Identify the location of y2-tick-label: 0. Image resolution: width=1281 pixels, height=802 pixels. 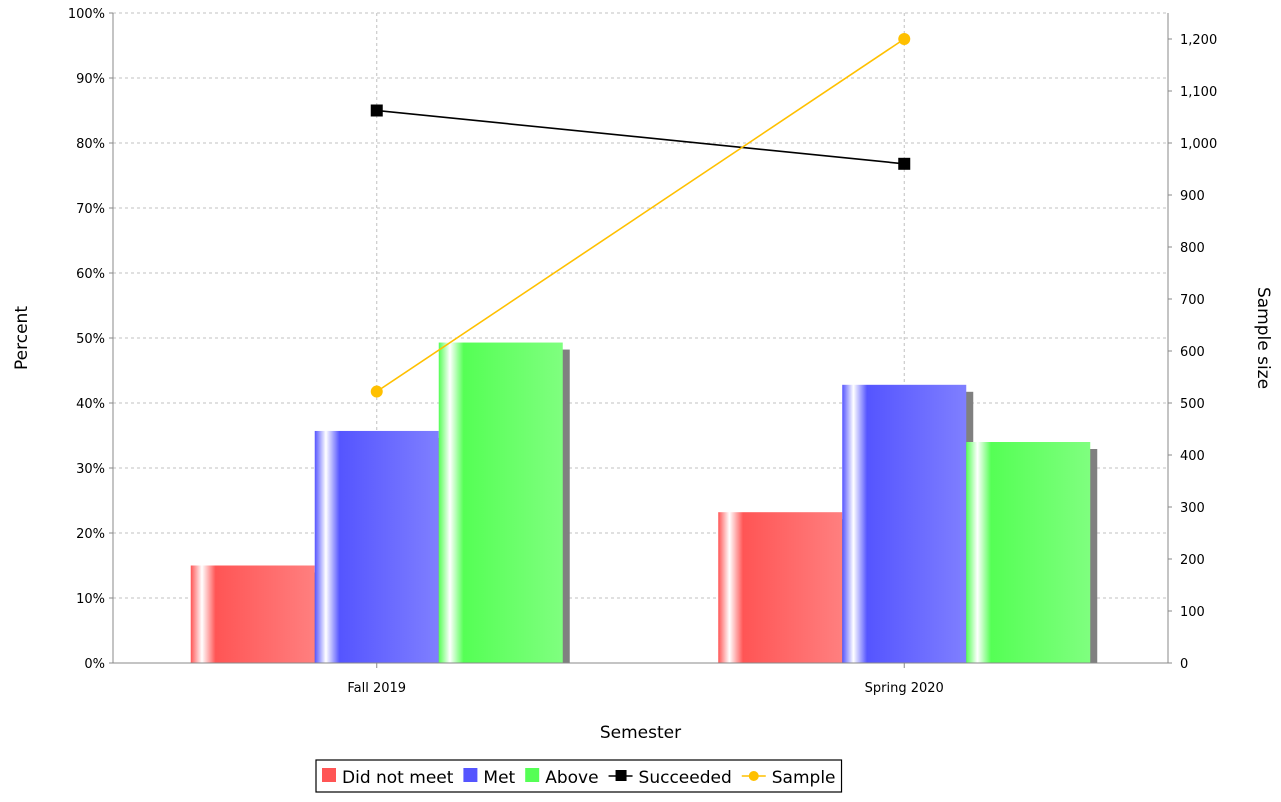
(1184, 664).